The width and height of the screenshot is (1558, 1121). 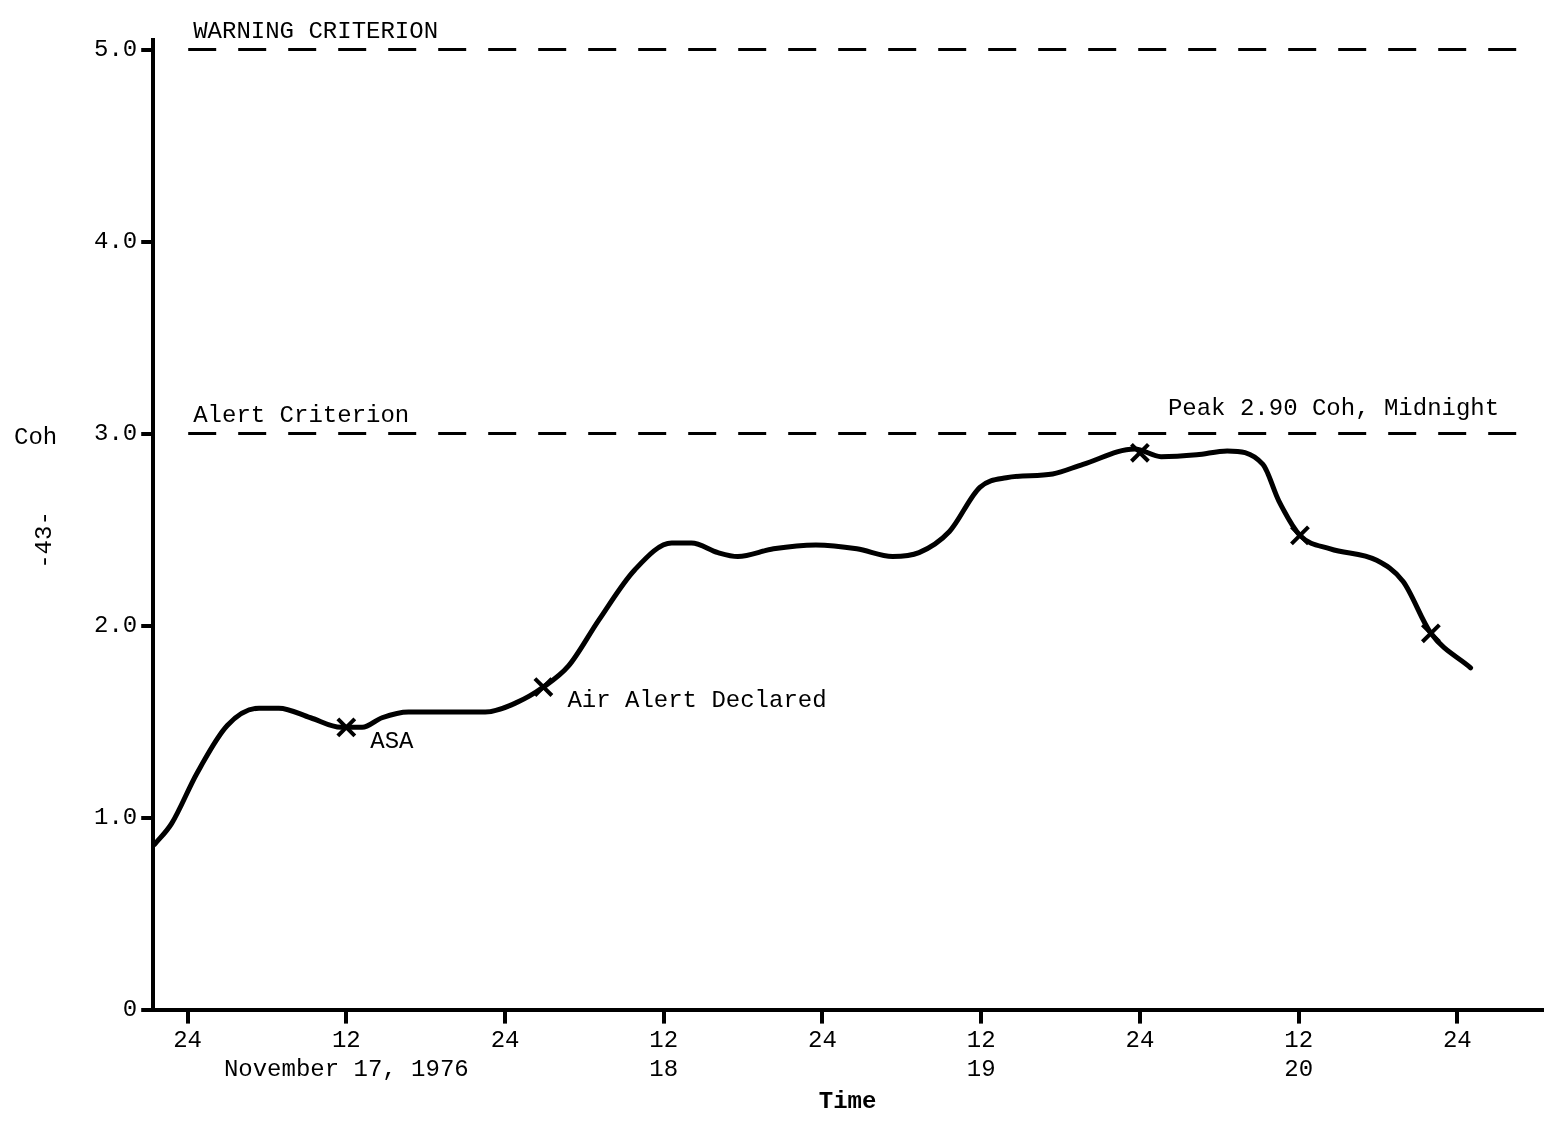 What do you see at coordinates (36, 437) in the screenshot?
I see `y-axis-title: Coh` at bounding box center [36, 437].